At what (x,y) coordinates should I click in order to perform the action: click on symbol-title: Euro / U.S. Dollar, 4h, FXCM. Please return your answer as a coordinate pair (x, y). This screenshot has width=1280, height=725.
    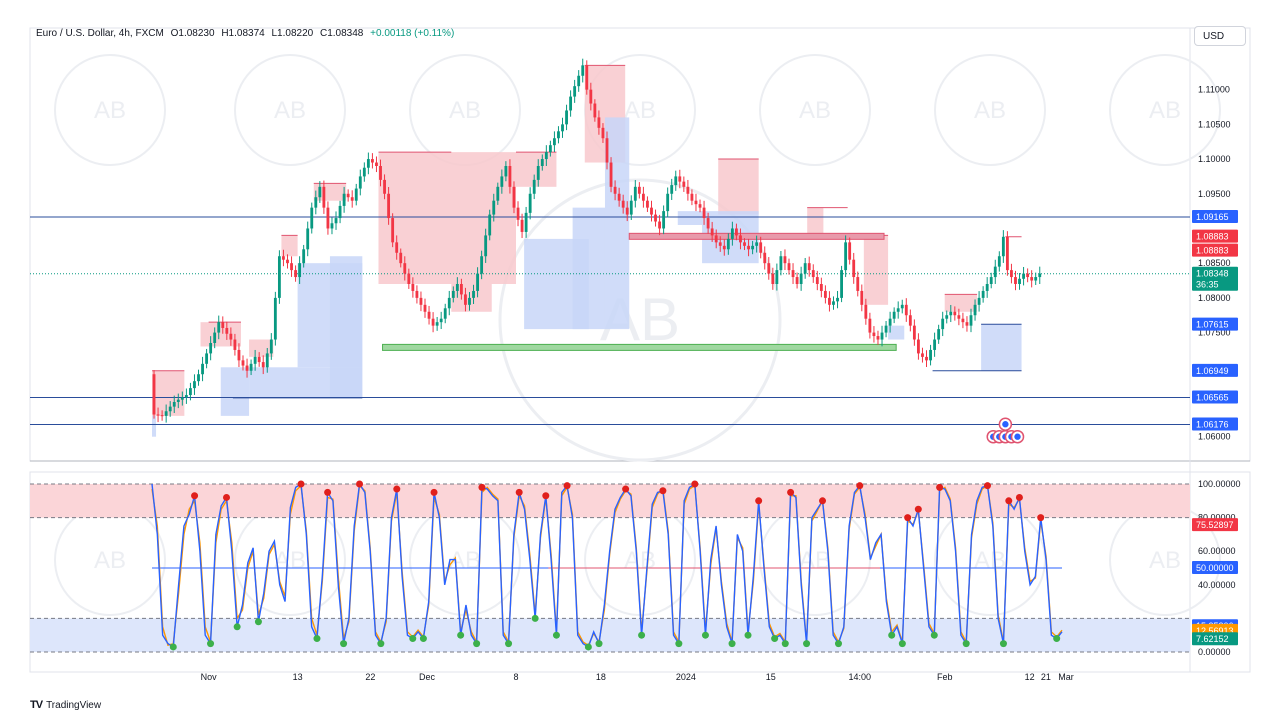
    Looking at the image, I should click on (100, 33).